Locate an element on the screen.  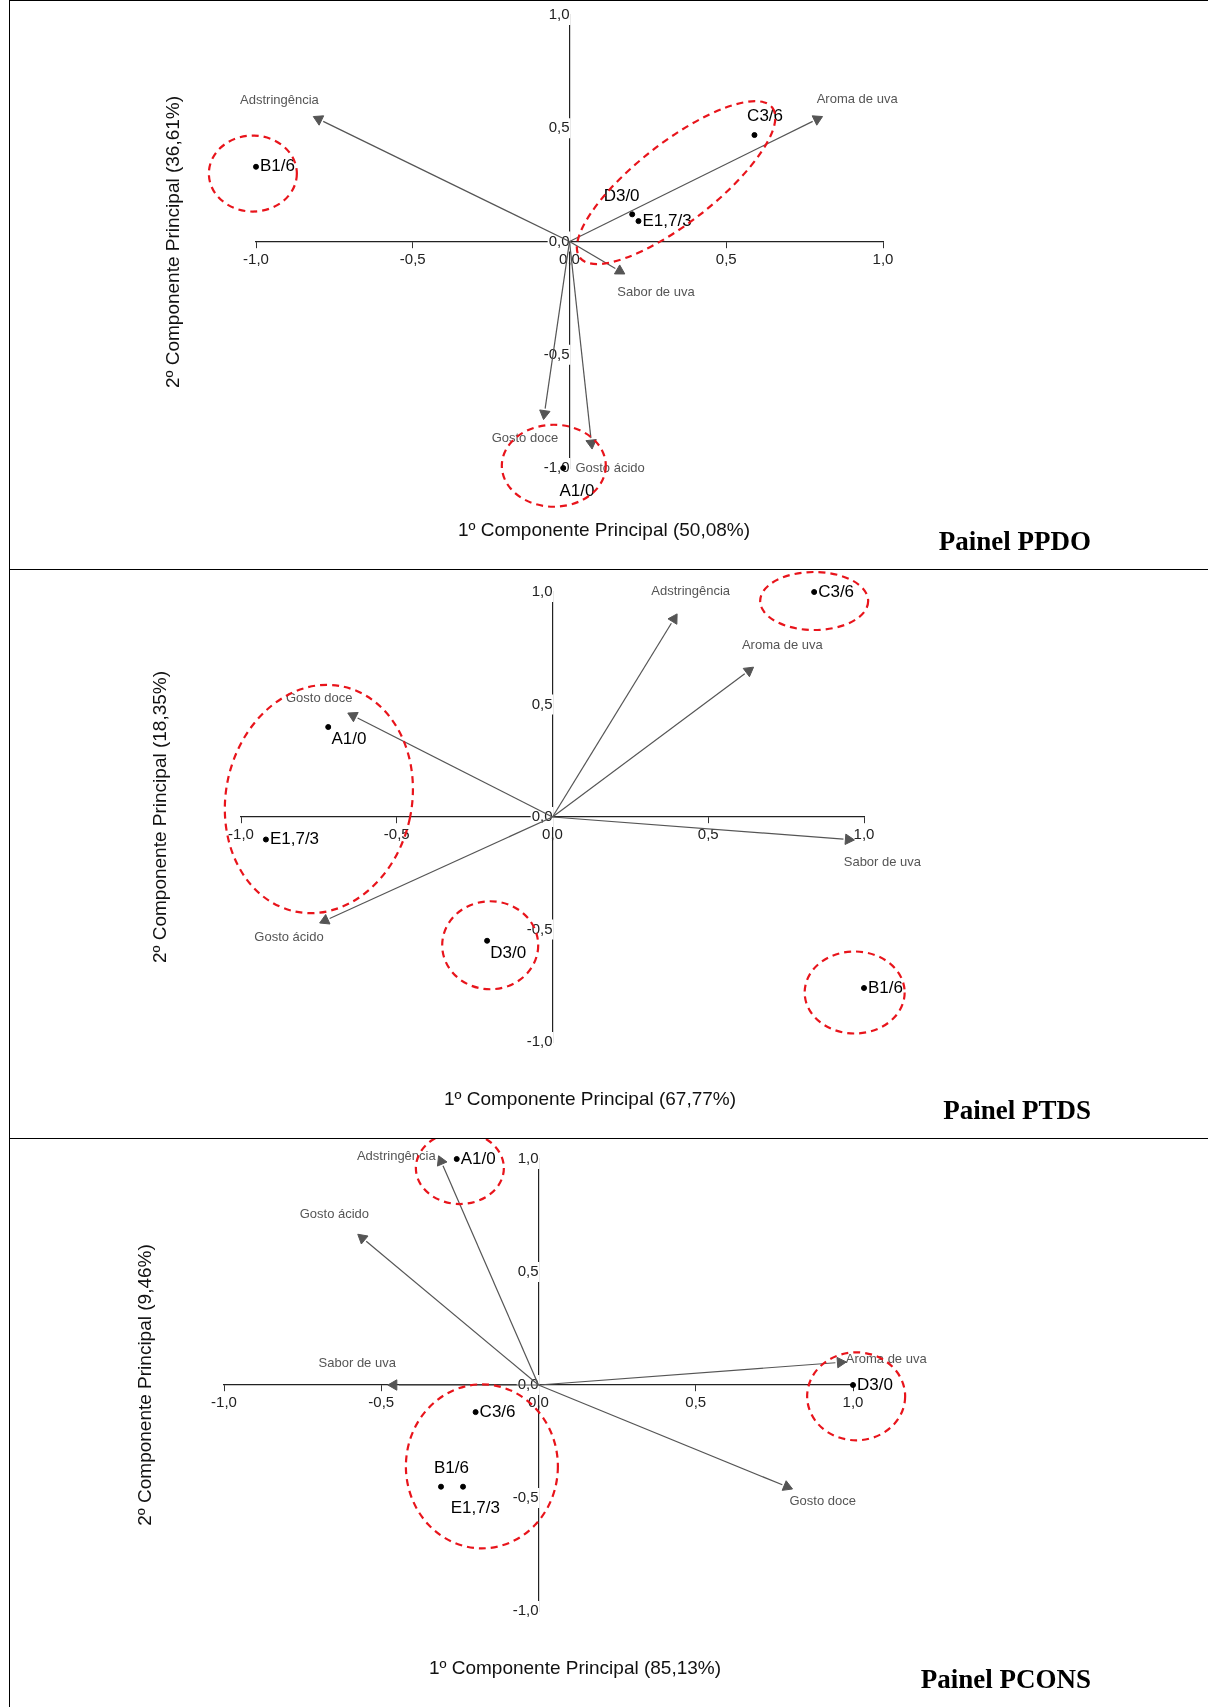
x-axis-title: 1º Componente Principal (85,13%) is located at coordinates (575, 1668).